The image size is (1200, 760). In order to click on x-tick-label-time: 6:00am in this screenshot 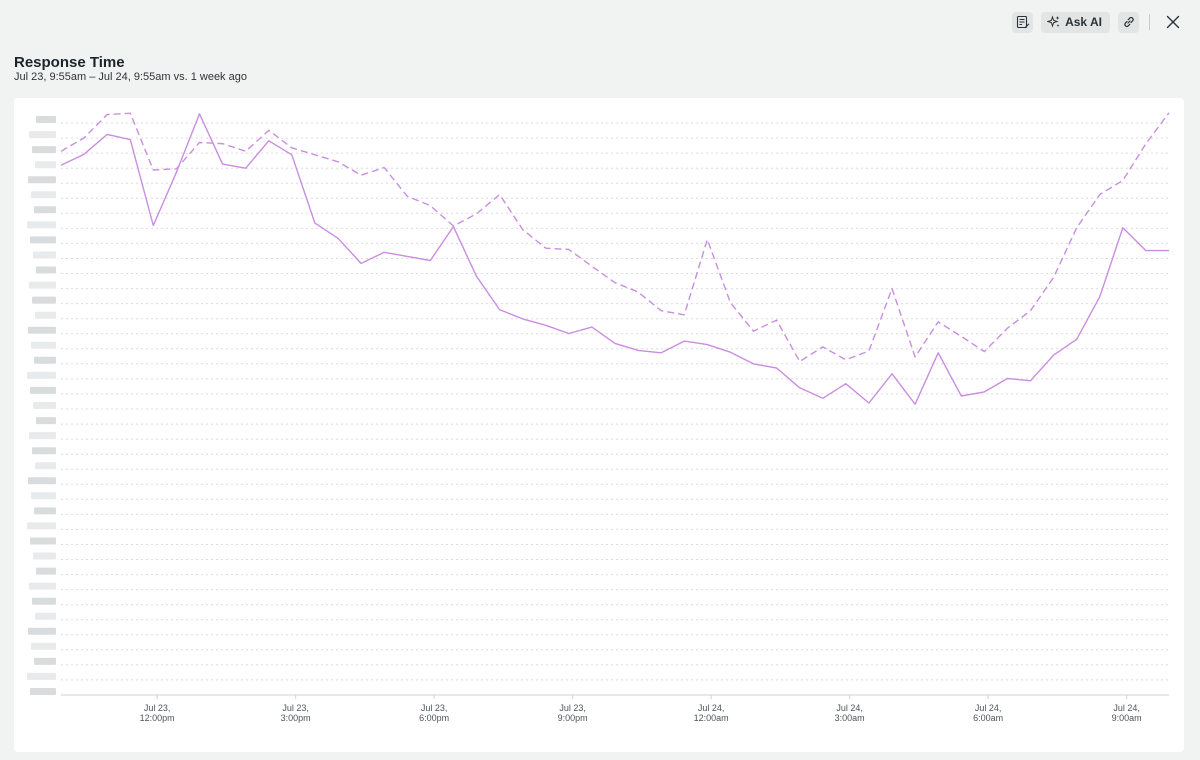, I will do `click(988, 718)`.